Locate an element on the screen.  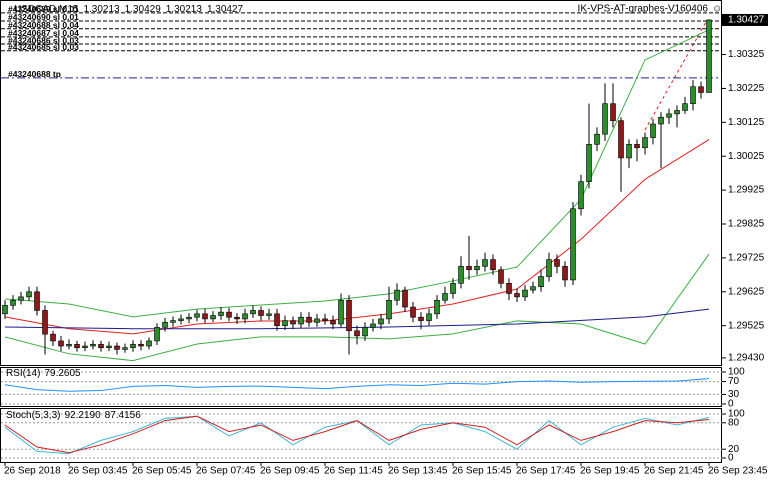
y-tick-label: 80 is located at coordinates (734, 422).